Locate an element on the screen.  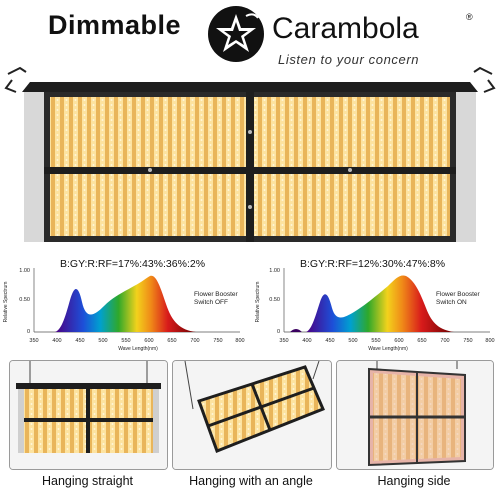
caption-hanging-straight: Hanging straight is located at coordinates (87, 481).